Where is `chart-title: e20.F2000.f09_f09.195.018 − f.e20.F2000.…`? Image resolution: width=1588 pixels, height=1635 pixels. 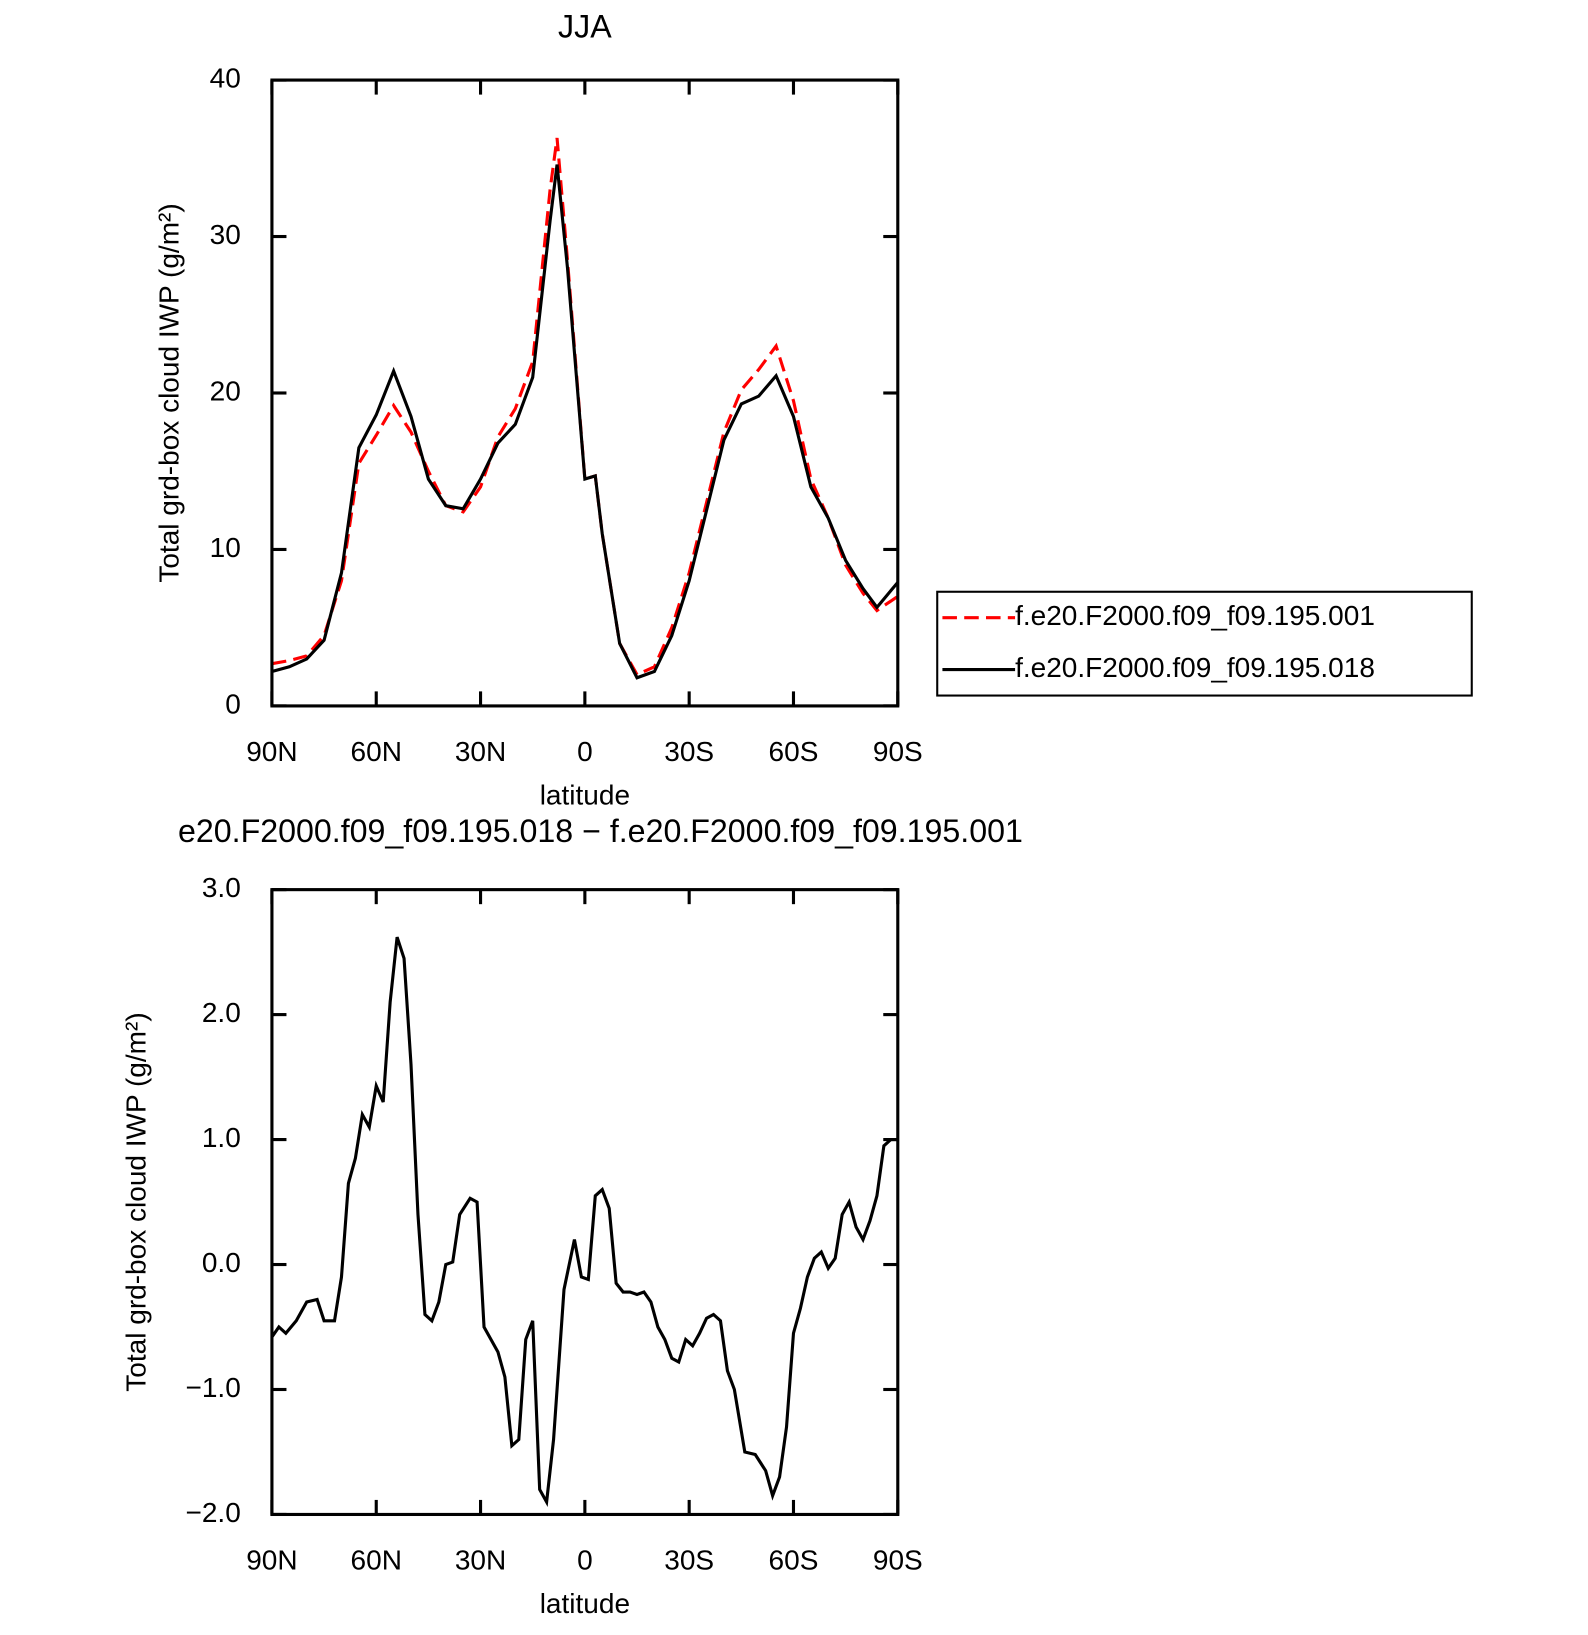
chart-title: e20.F2000.f09_f09.195.018 − f.e20.F2000.… is located at coordinates (600, 831).